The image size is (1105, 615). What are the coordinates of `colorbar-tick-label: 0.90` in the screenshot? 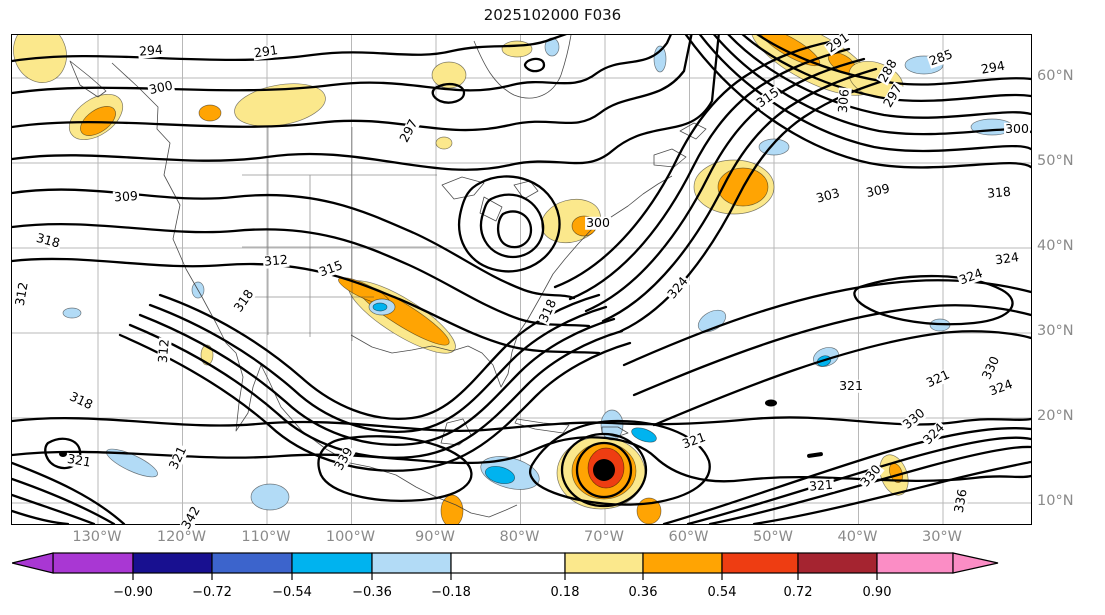 It's located at (877, 592).